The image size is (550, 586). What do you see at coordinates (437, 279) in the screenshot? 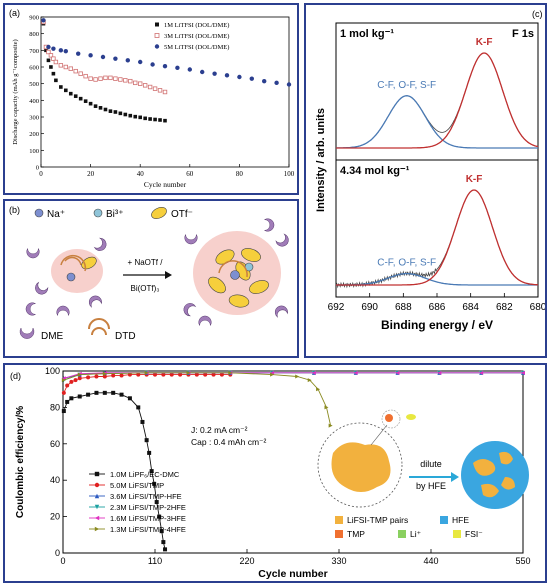
I see `fitted-peak` at bounding box center [437, 279].